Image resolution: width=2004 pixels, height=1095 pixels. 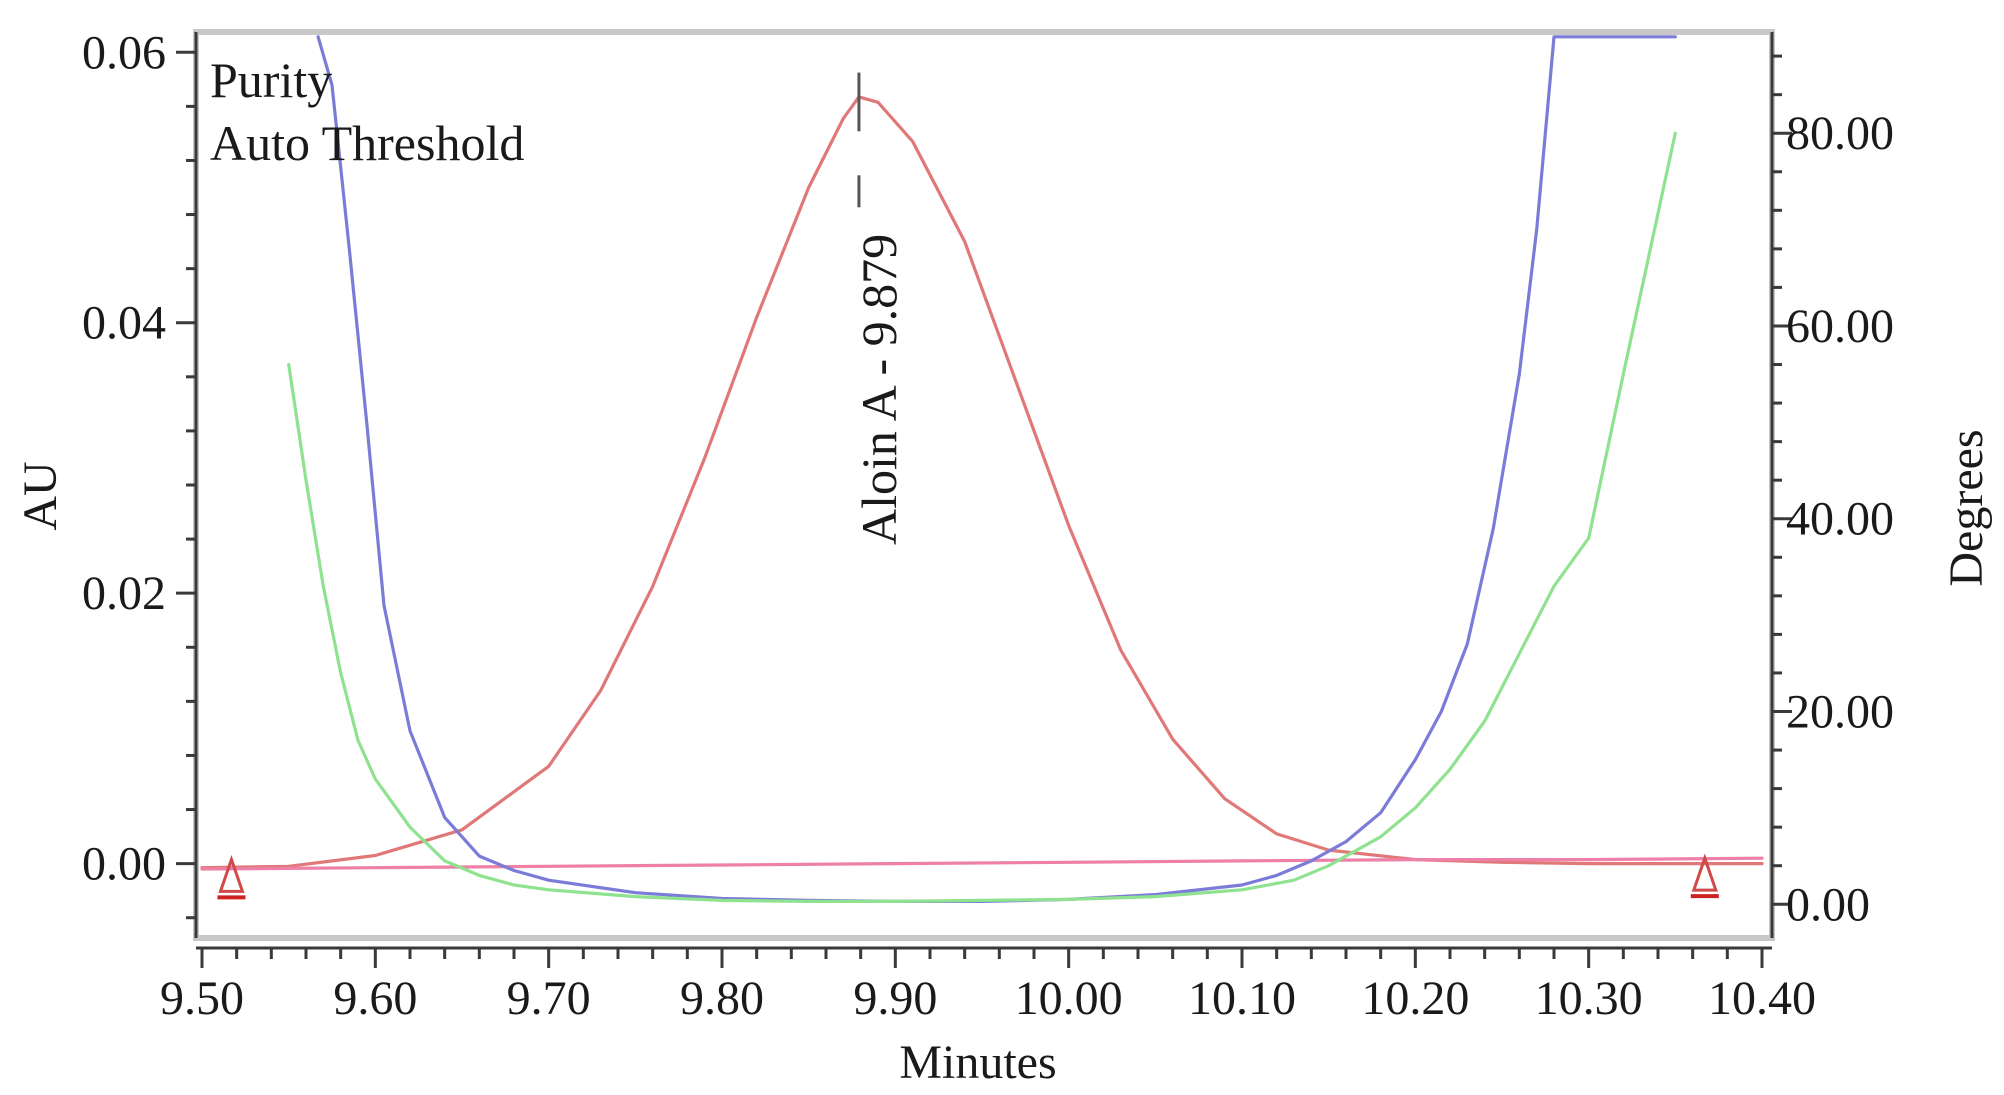 I want to click on integration-end-marker, so click(x=1704, y=872).